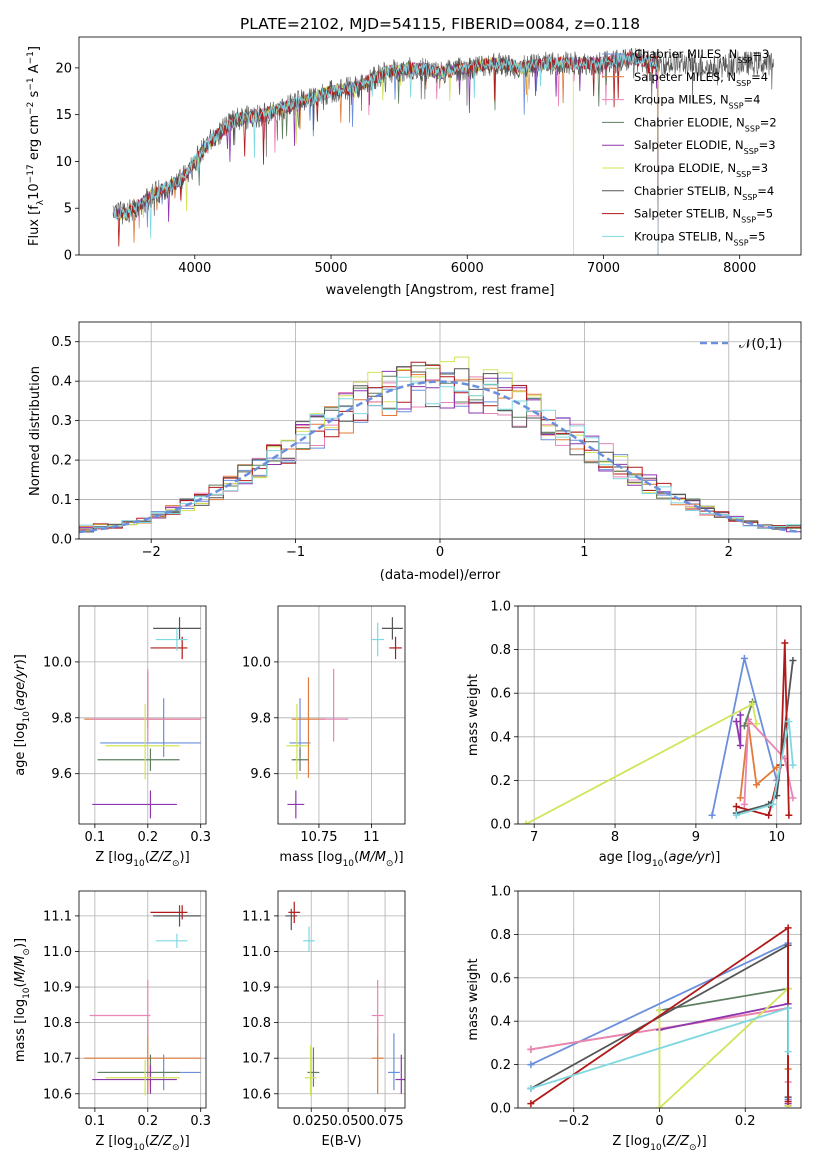 The image size is (819, 1174). What do you see at coordinates (500, 1109) in the screenshot?
I see `y-tick-label: 0.0` at bounding box center [500, 1109].